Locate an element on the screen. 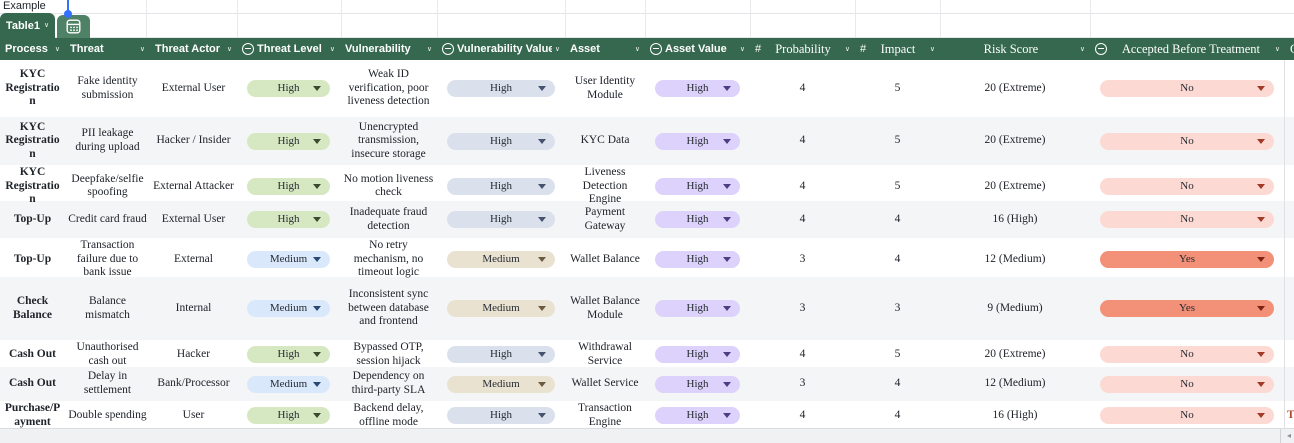 Image resolution: width=1294 pixels, height=443 pixels. cell-threat: Credit card fraud is located at coordinates (107, 218).